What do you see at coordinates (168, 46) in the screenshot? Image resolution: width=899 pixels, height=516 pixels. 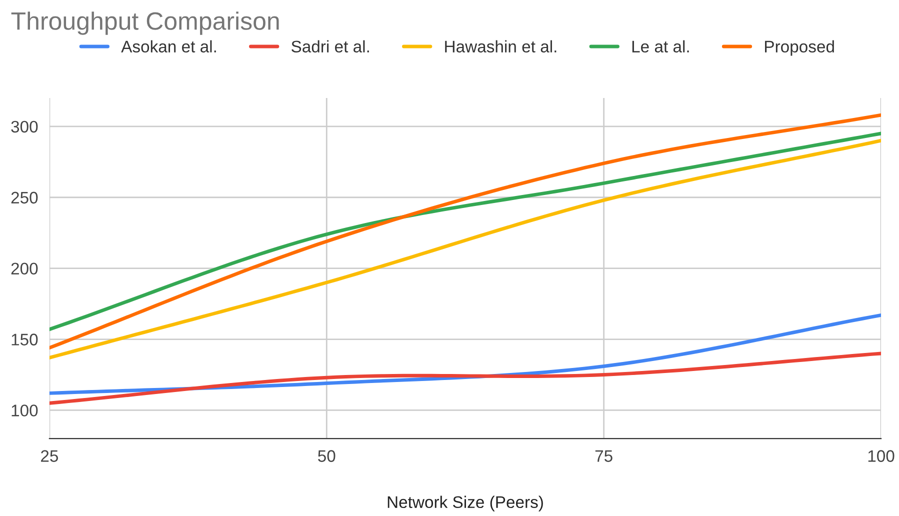 I see `legend-label: Asokan et al.` at bounding box center [168, 46].